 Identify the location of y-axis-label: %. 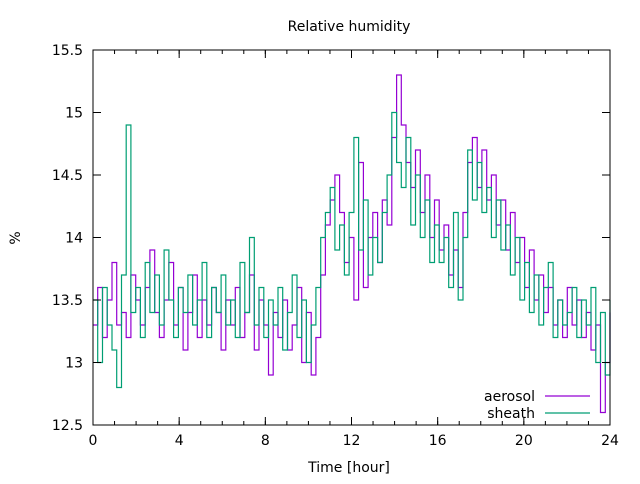
(16, 237).